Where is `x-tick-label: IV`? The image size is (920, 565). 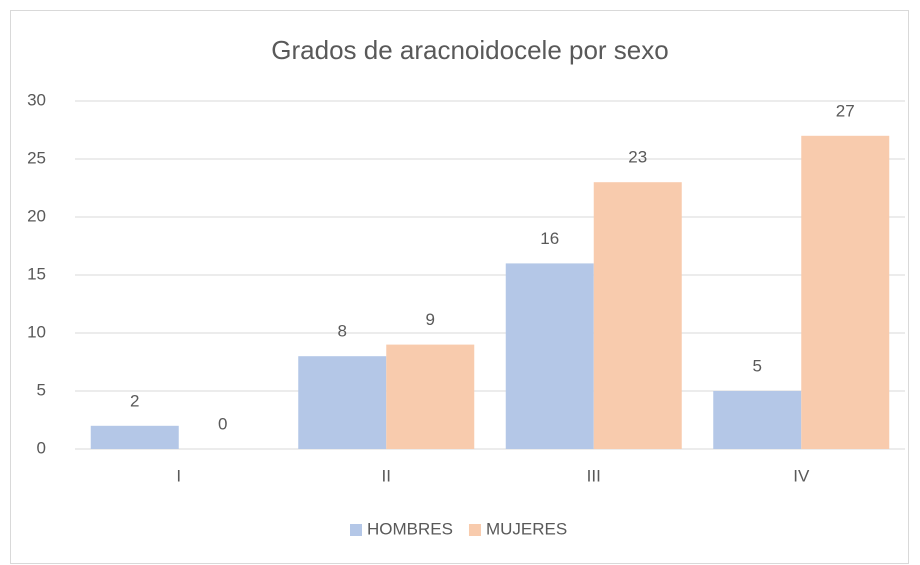
x-tick-label: IV is located at coordinates (801, 475).